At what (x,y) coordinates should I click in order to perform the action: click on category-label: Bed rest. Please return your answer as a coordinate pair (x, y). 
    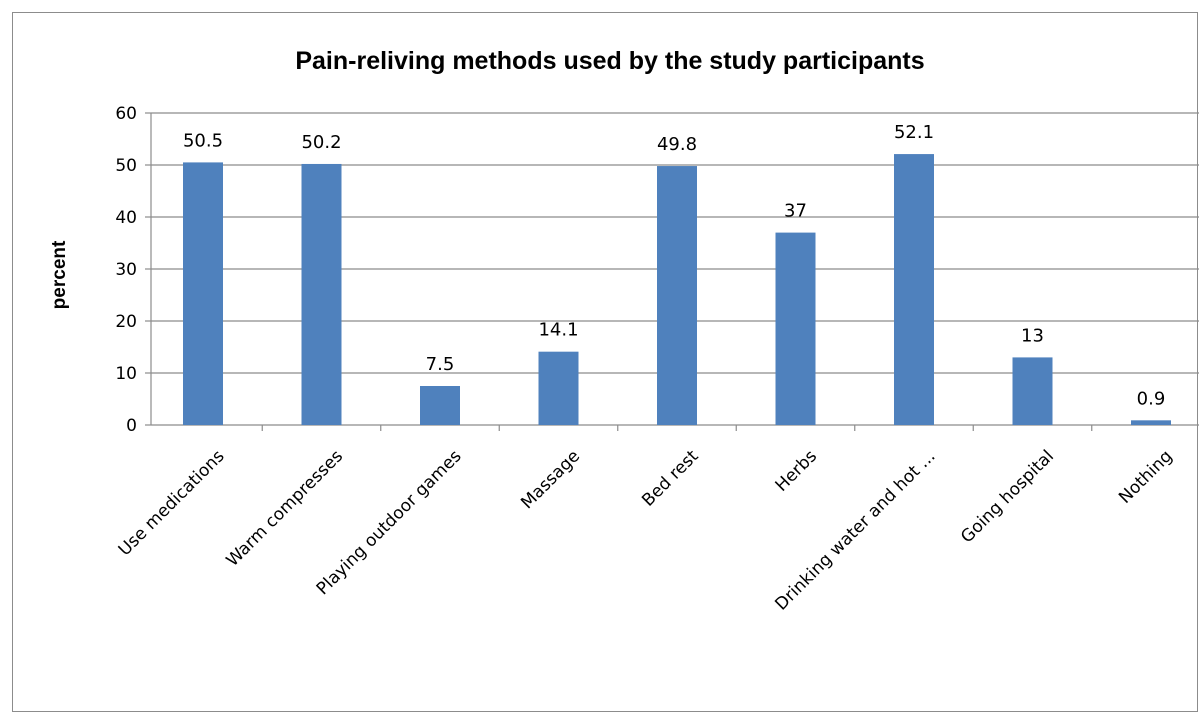
    Looking at the image, I should click on (670, 478).